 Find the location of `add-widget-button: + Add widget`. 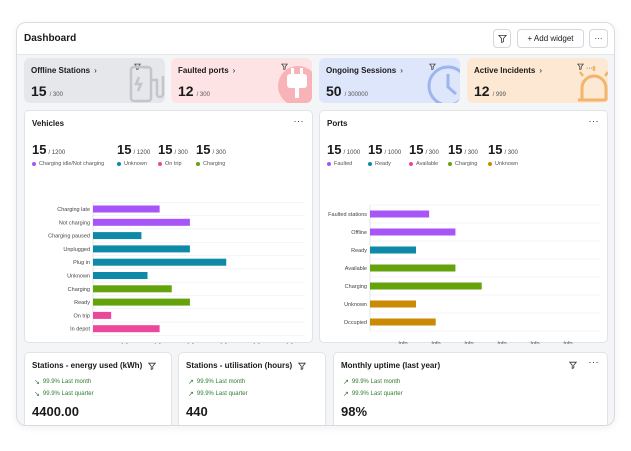

add-widget-button: + Add widget is located at coordinates (550, 38).